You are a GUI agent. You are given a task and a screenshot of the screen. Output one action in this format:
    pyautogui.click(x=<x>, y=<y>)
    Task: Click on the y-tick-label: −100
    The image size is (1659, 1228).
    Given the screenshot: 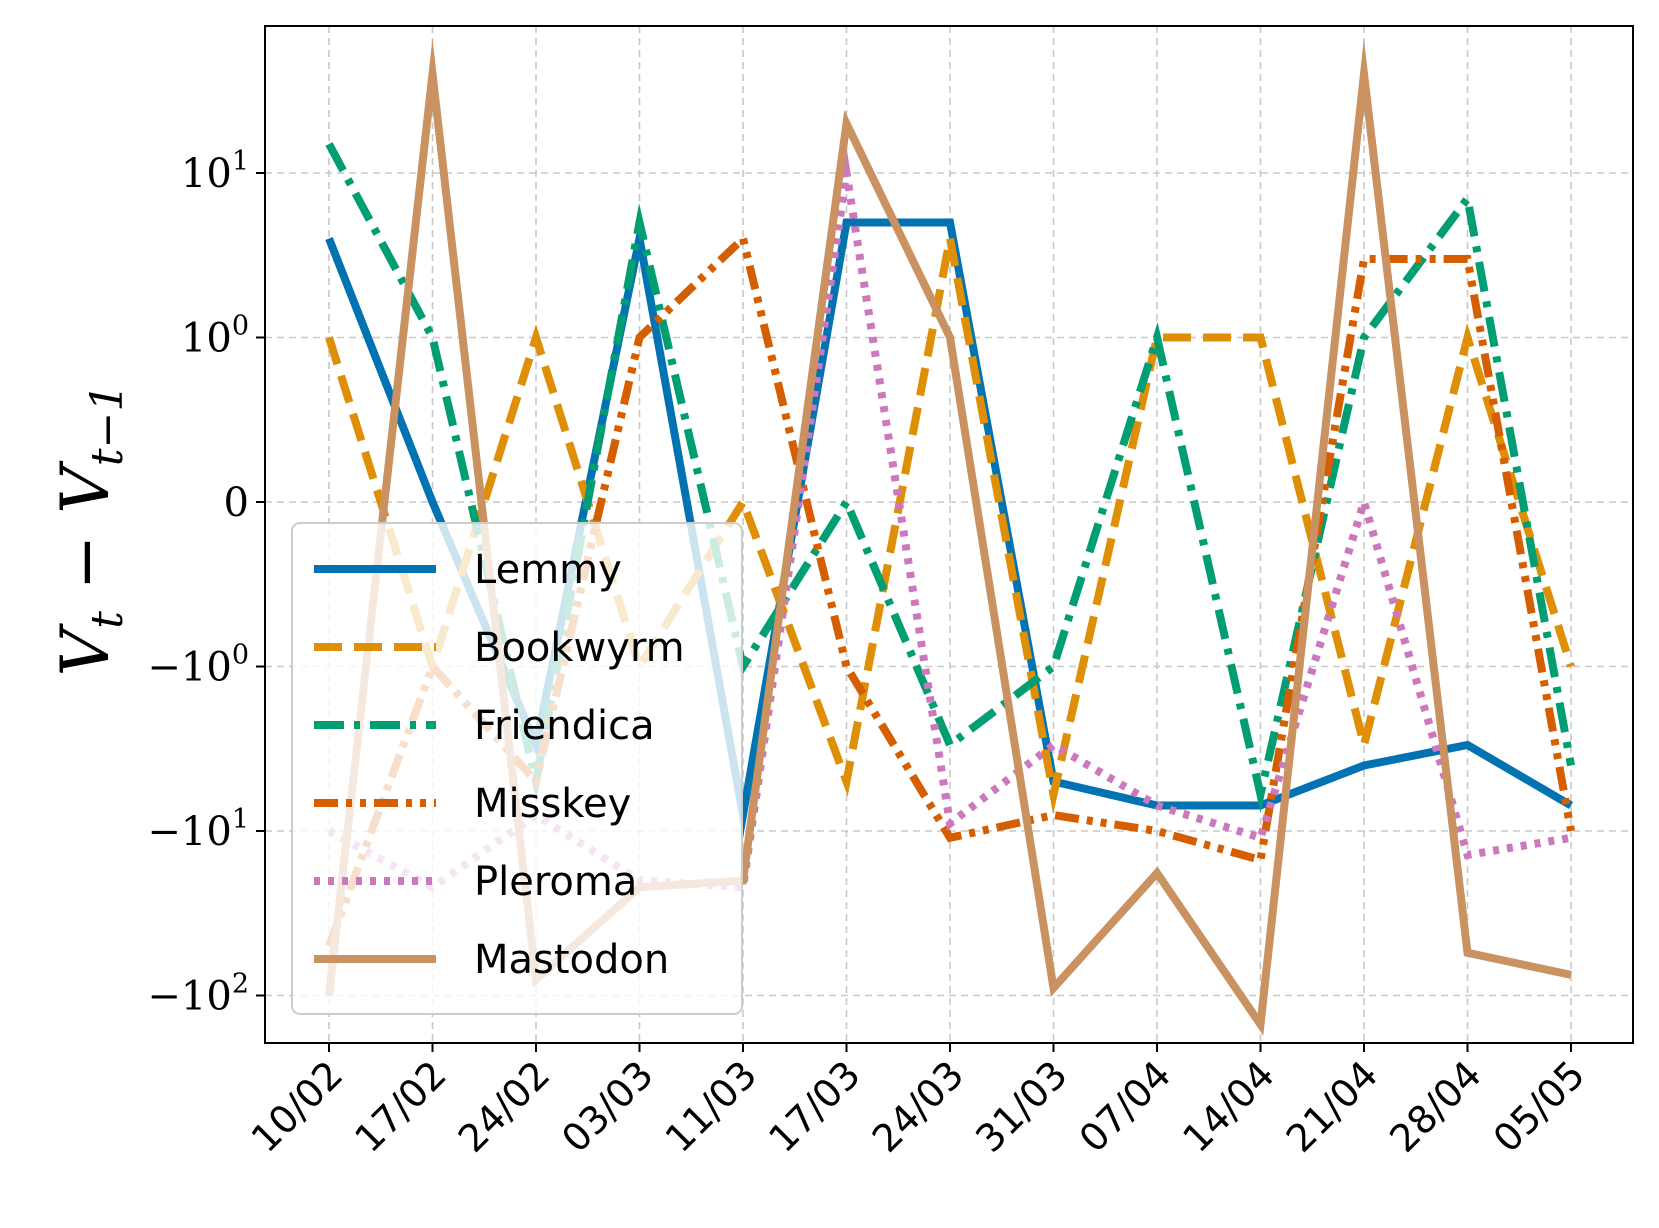 What is the action you would take?
    pyautogui.click(x=198, y=665)
    